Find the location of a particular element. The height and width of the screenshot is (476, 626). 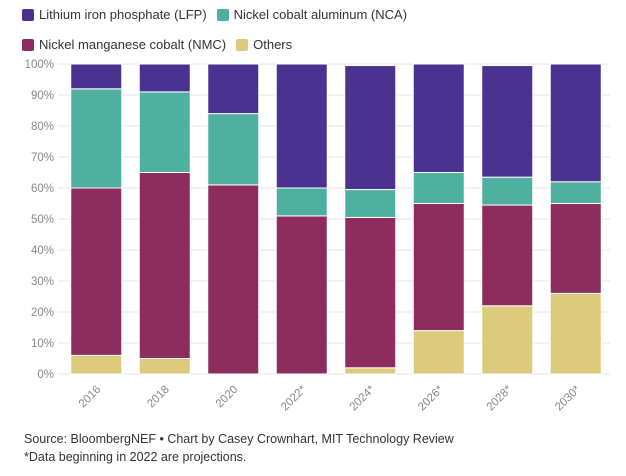

x-tick-label: 2024* is located at coordinates (363, 398).